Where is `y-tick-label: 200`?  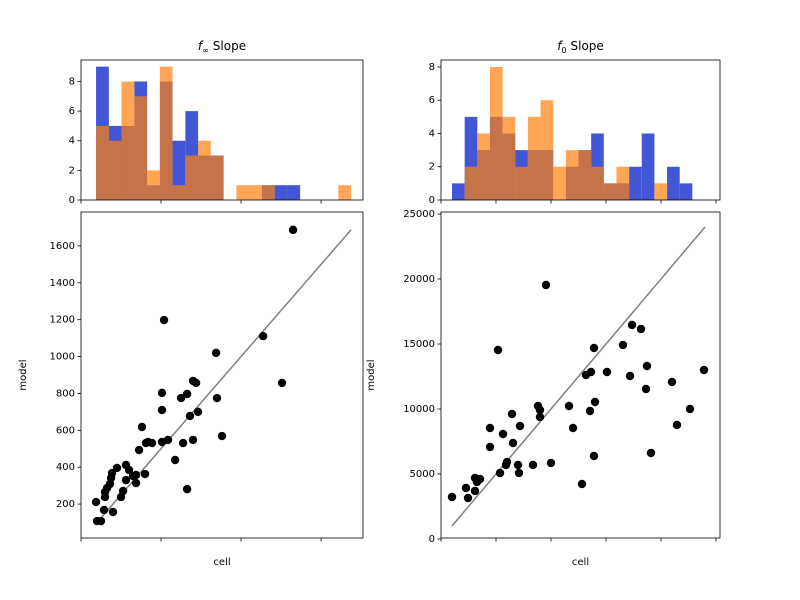
y-tick-label: 200 is located at coordinates (65, 504).